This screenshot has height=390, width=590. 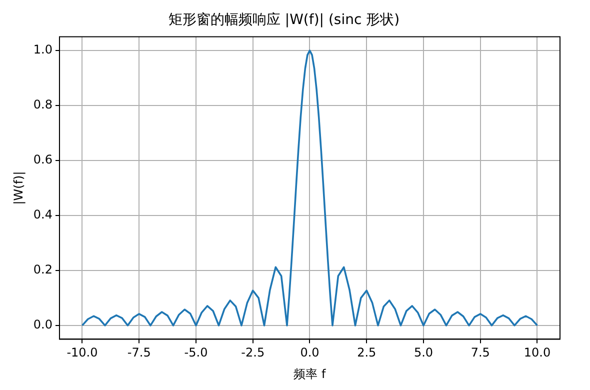 I want to click on x-tick-label: 0.0, so click(x=310, y=353).